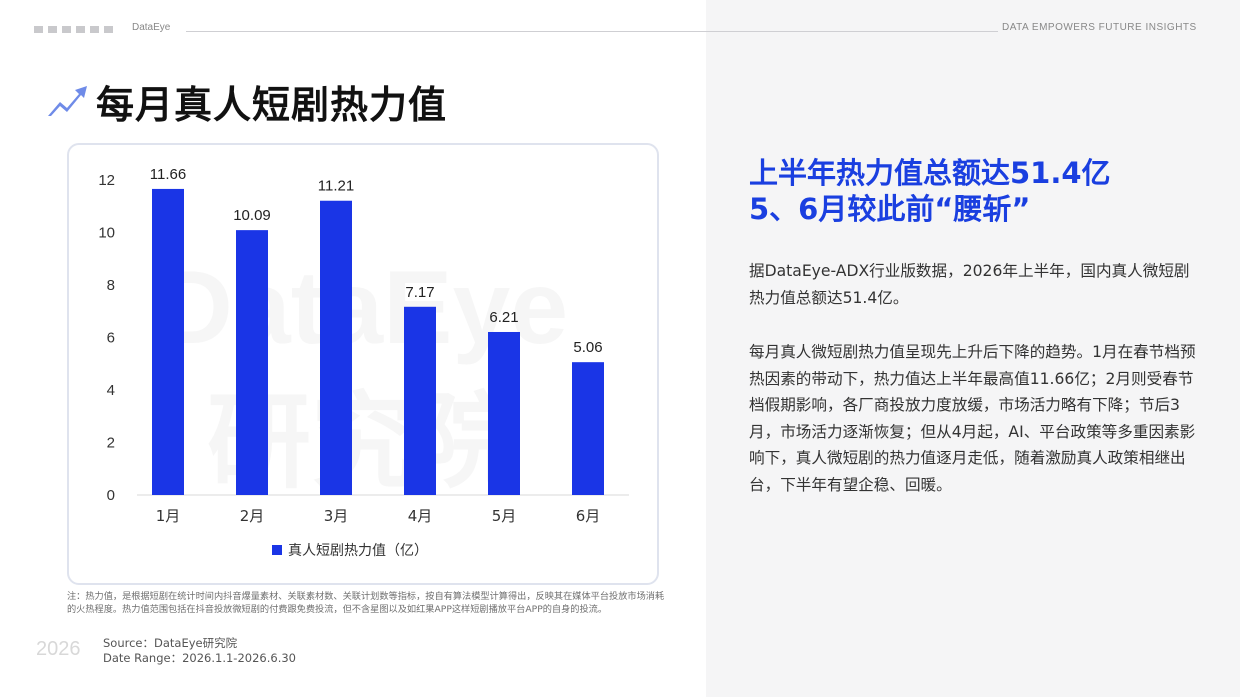 This screenshot has height=697, width=1240. What do you see at coordinates (252, 215) in the screenshot?
I see `bar-data-label: 10.09` at bounding box center [252, 215].